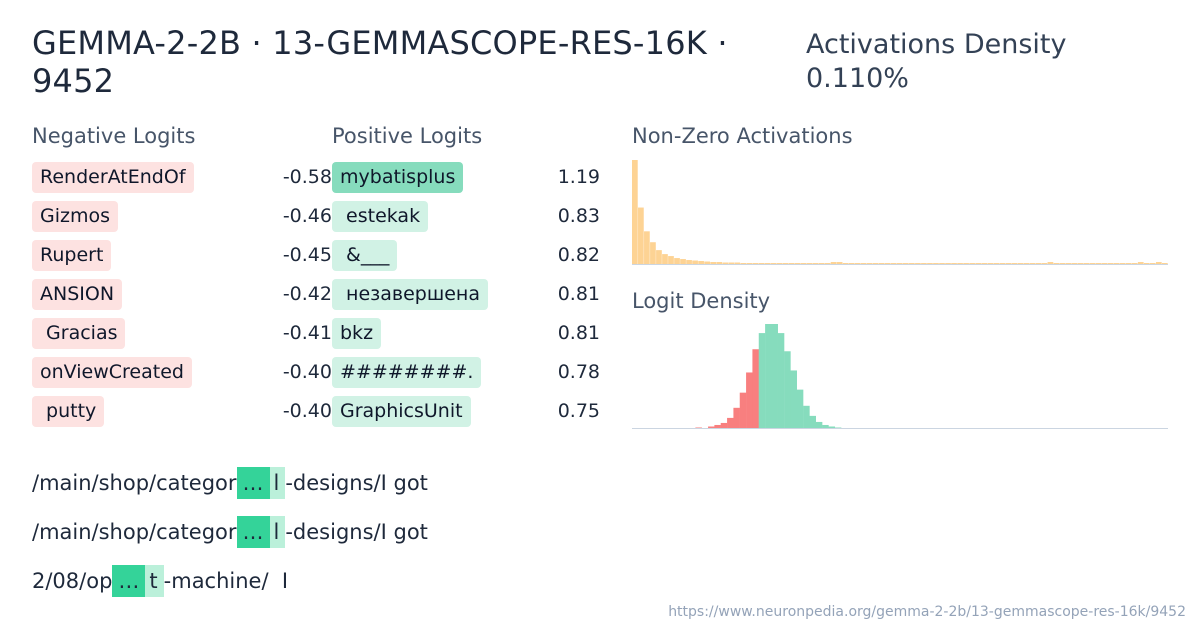 Image resolution: width=1200 pixels, height=630 pixels. Describe the element at coordinates (277, 532) in the screenshot. I see `example-highlight-next: l` at that location.